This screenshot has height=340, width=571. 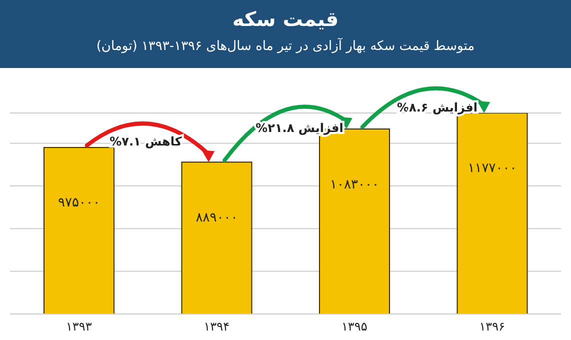 I want to click on annotation: افزایش ۲۱.۸%, so click(x=300, y=127).